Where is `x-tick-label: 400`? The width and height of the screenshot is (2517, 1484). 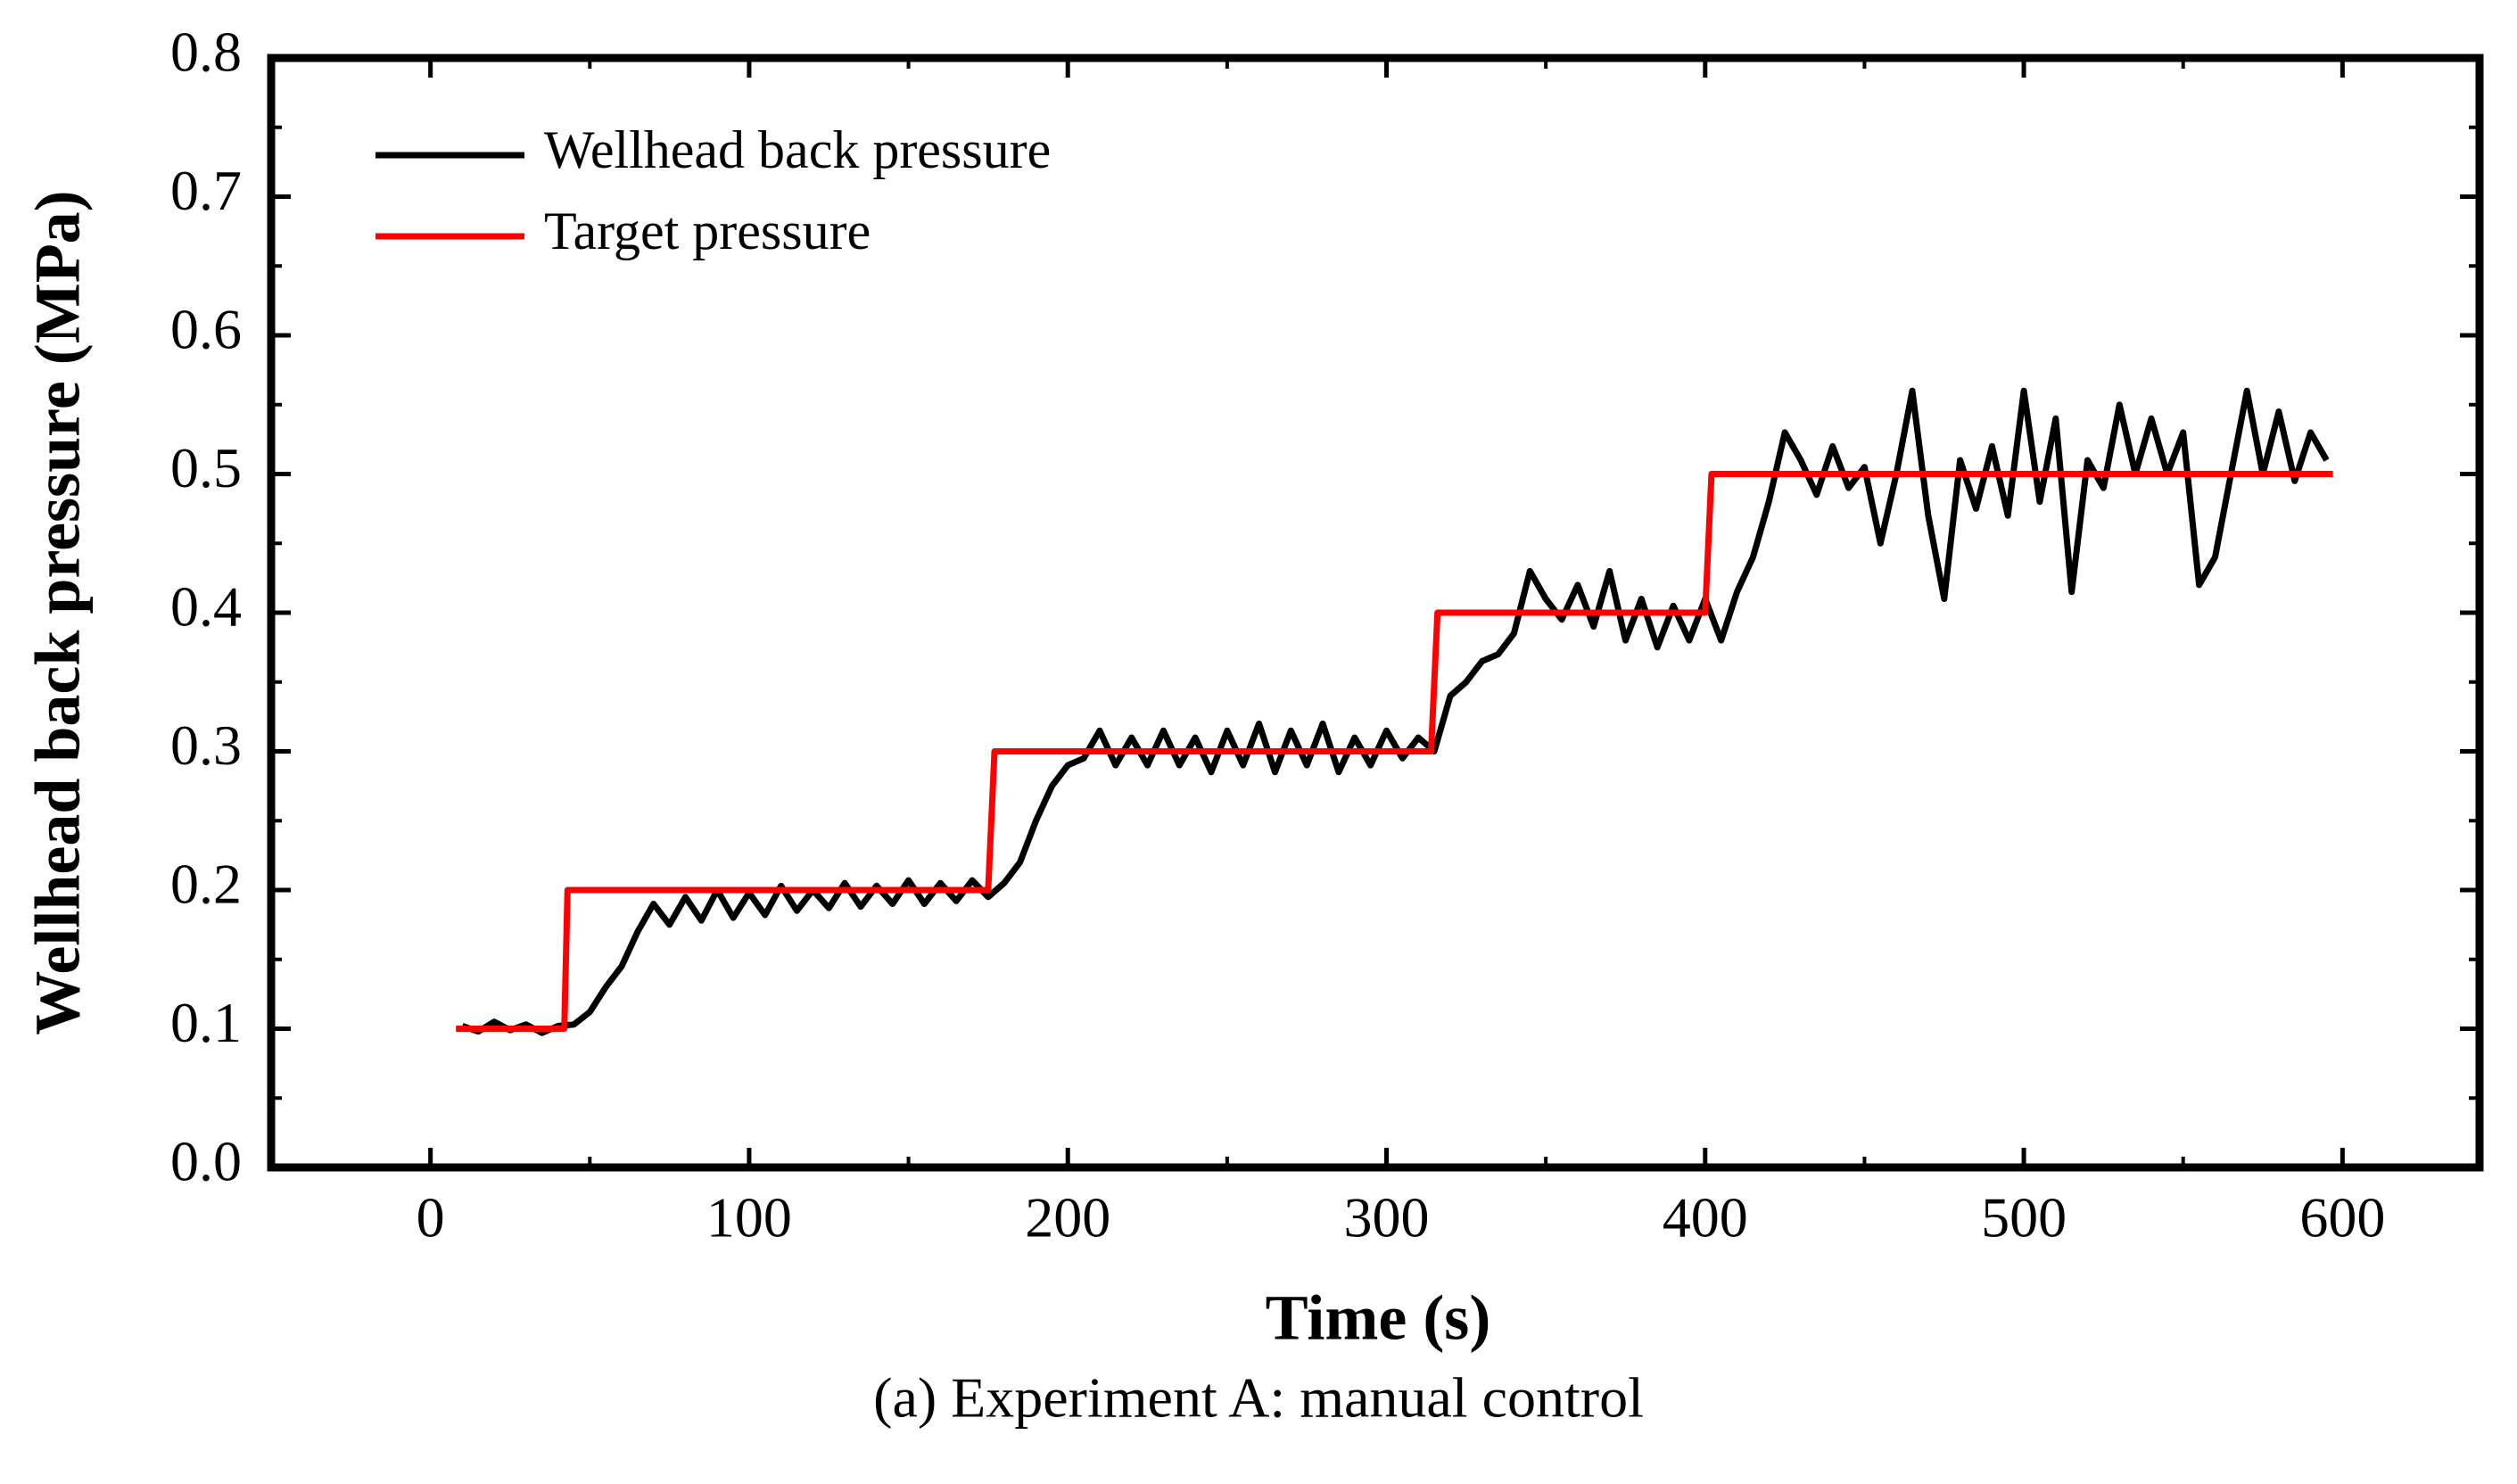
x-tick-label: 400 is located at coordinates (1705, 1218).